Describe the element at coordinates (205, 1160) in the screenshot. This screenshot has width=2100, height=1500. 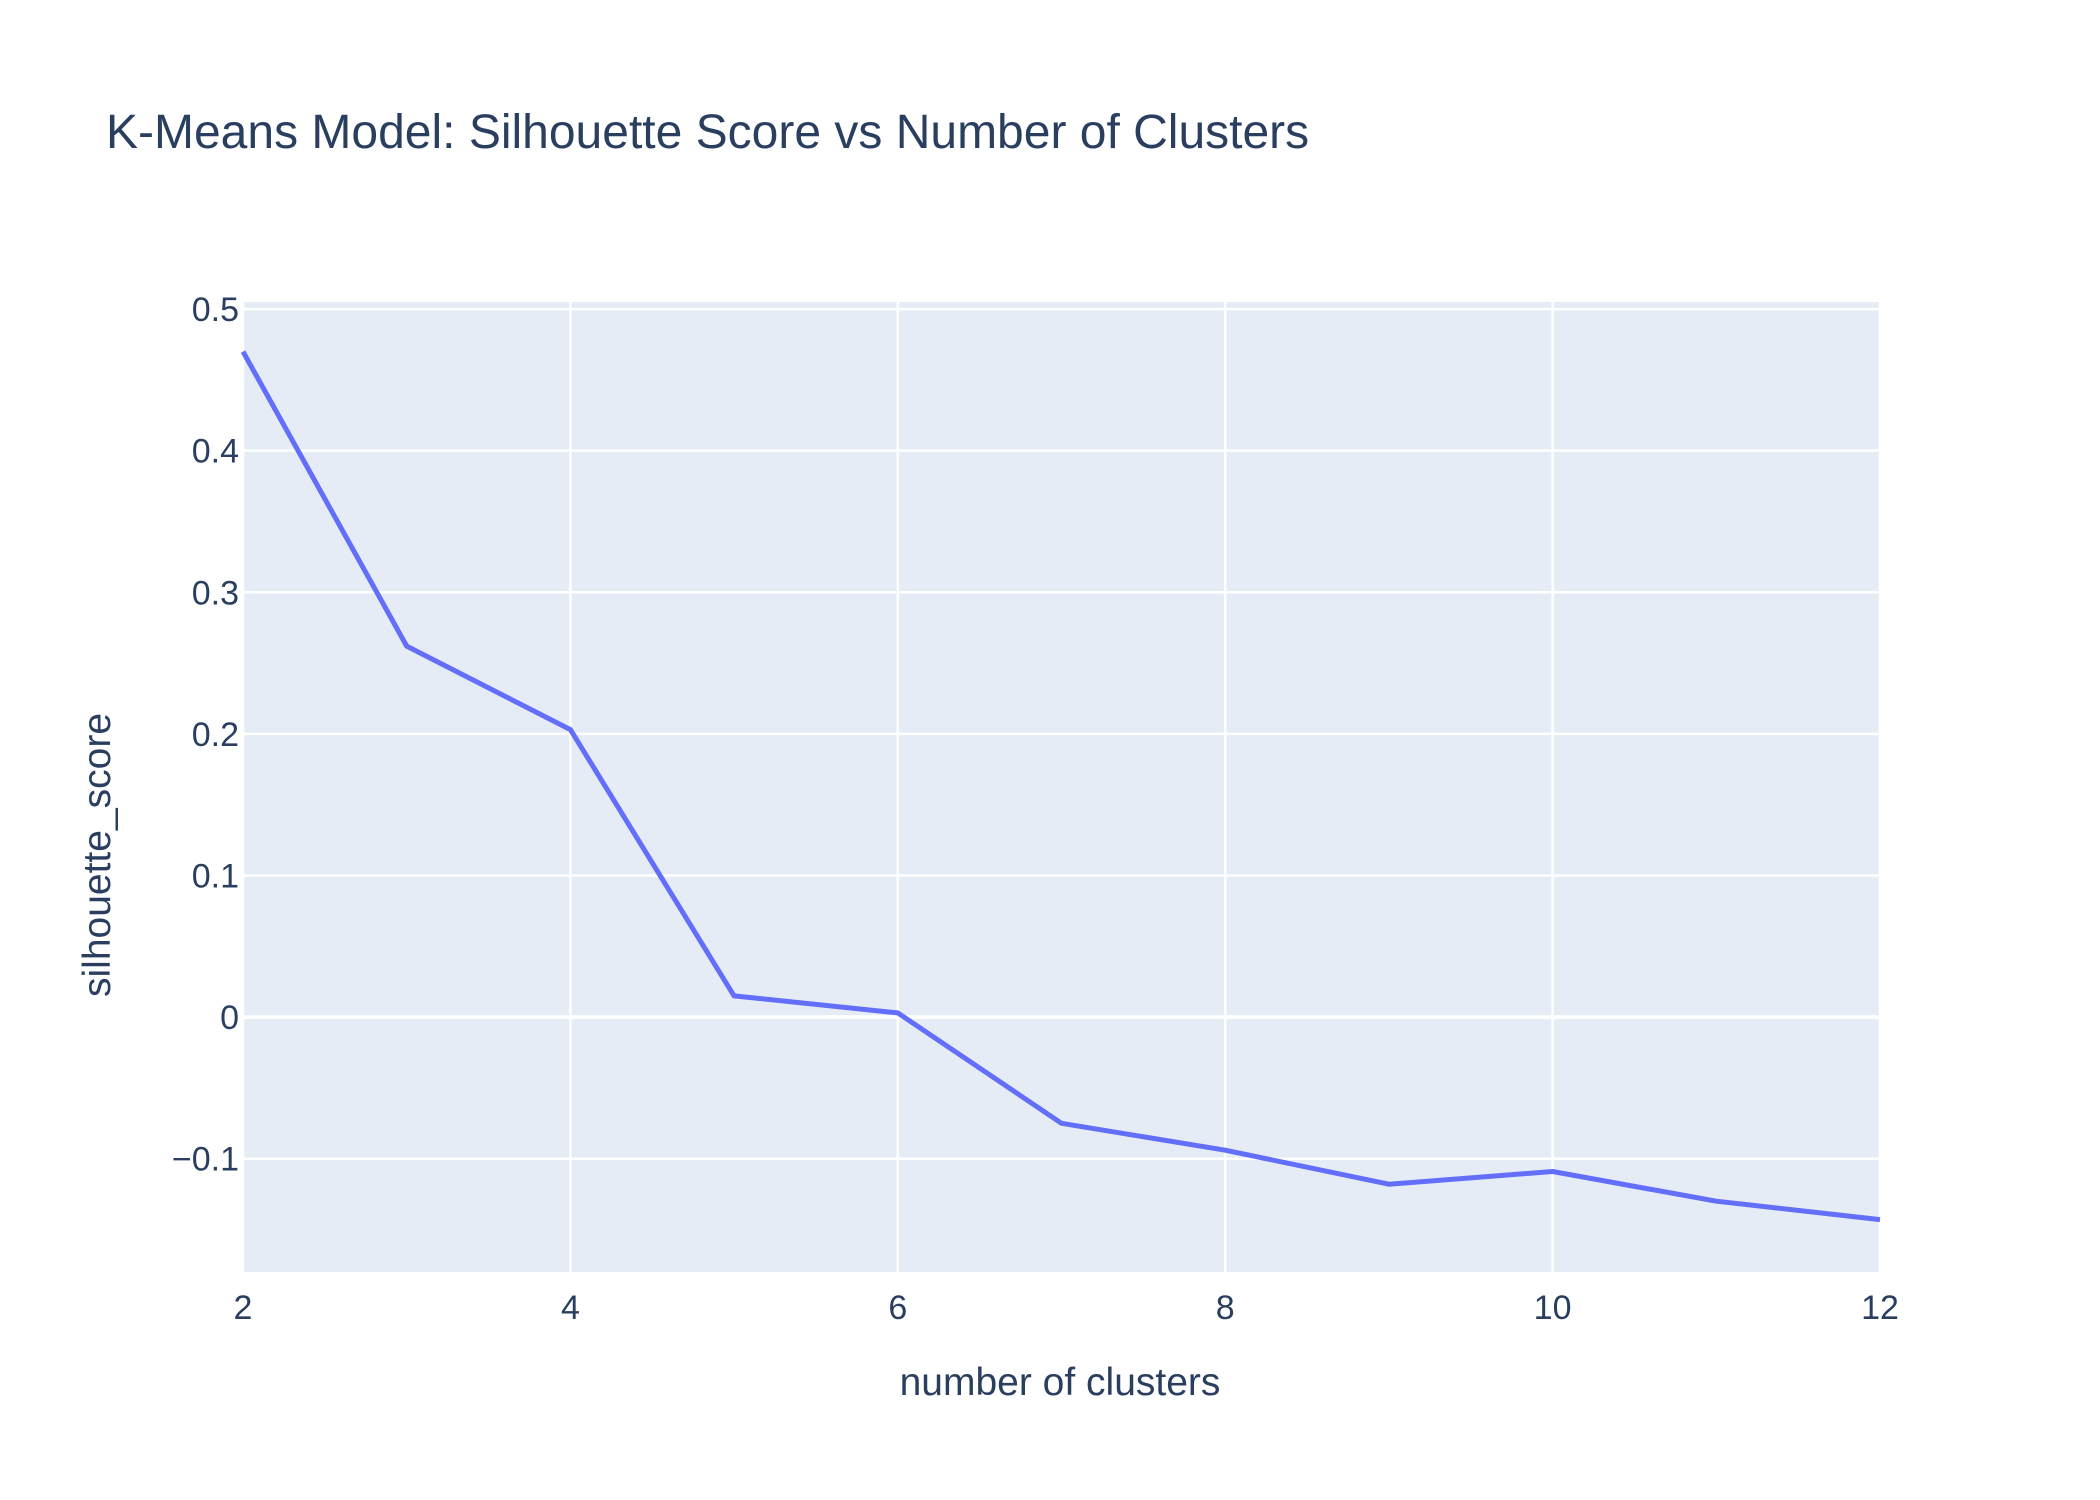
I see `y-tick-label-6: −0.1` at that location.